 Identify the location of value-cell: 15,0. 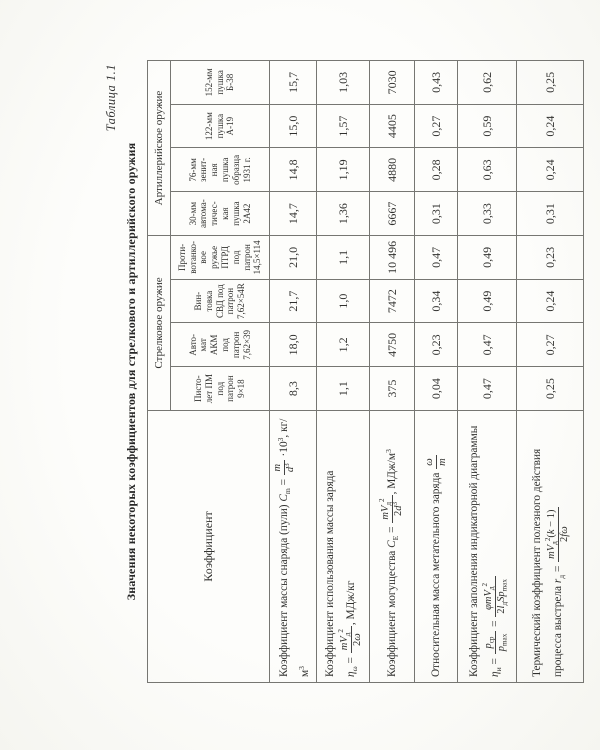
(293, 126).